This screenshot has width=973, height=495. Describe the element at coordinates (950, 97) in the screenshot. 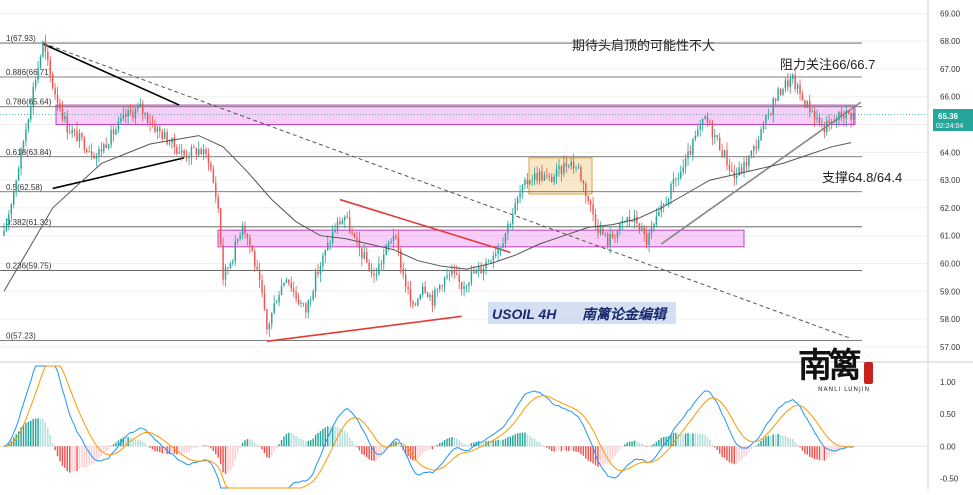

I see `price-tick-label: 66.00` at that location.